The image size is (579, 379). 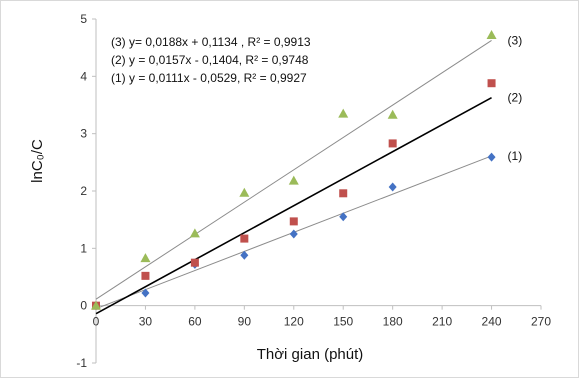 I want to click on x-tick-label: 60, so click(x=195, y=322).